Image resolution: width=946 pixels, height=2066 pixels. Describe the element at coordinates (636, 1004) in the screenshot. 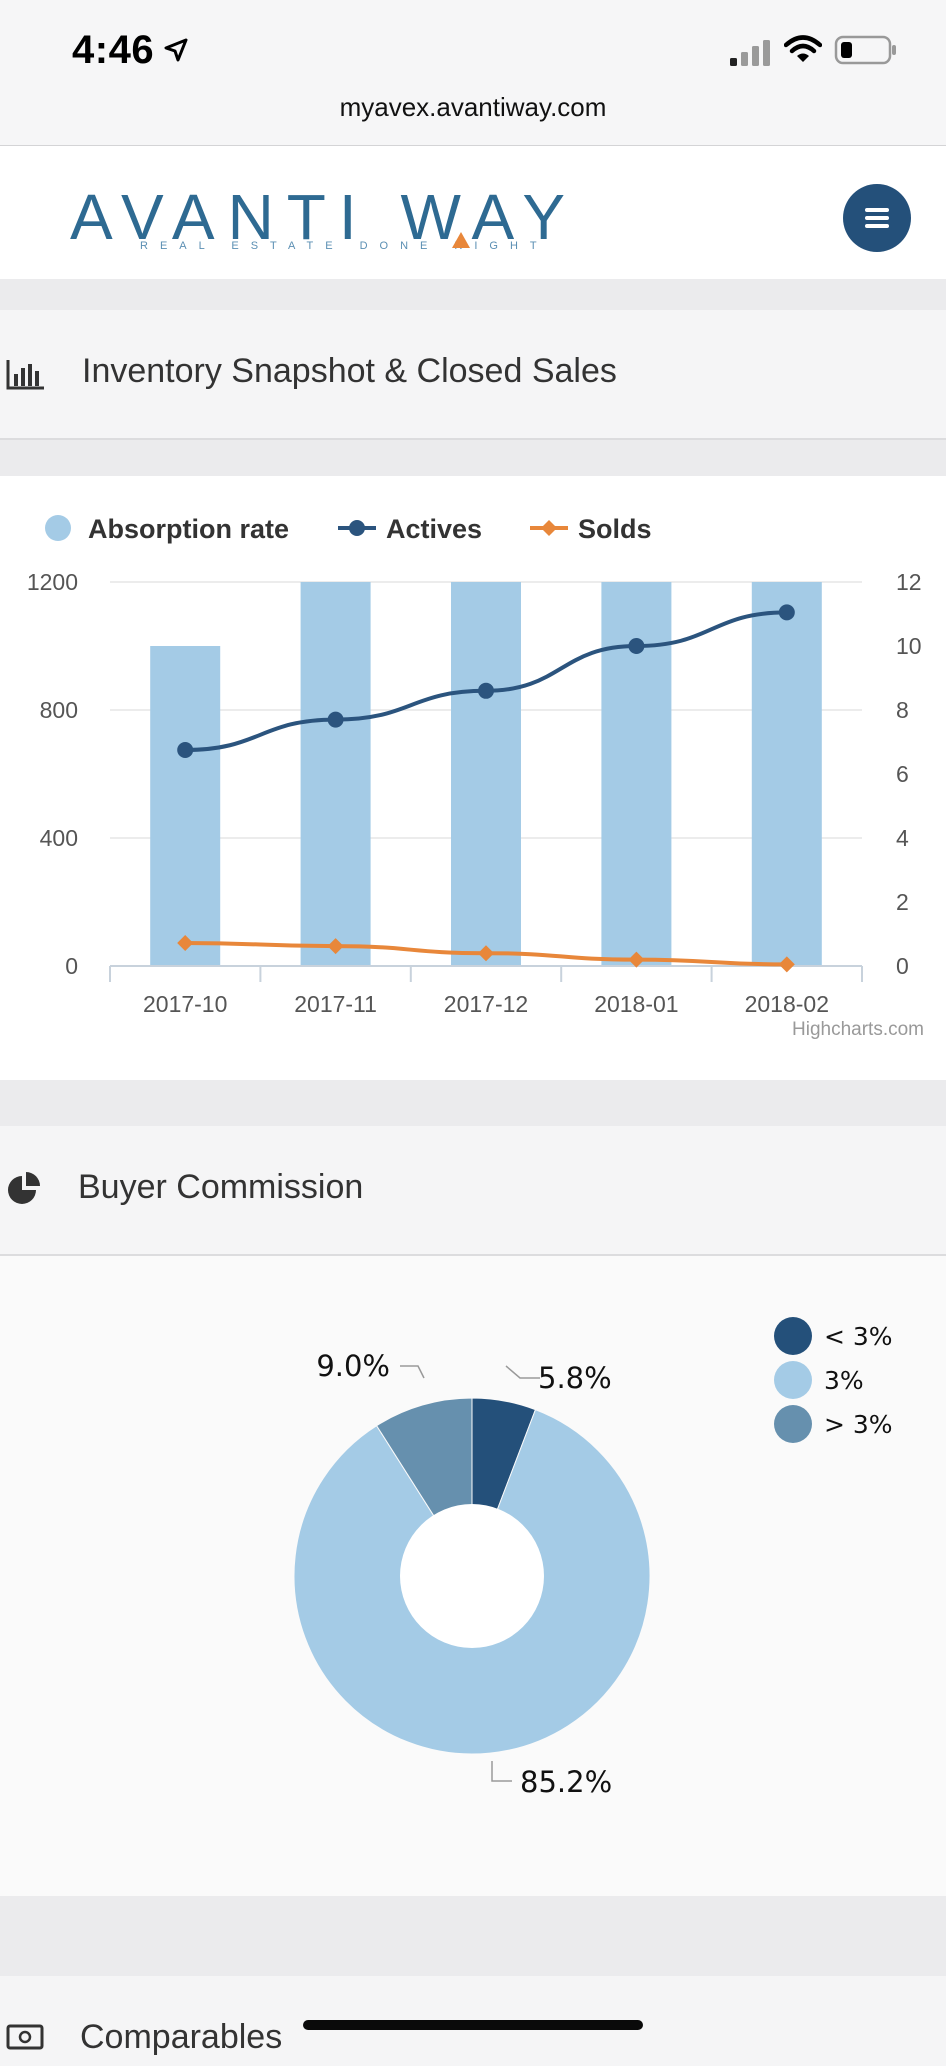

I see `x-tick-label: 2018-01` at that location.